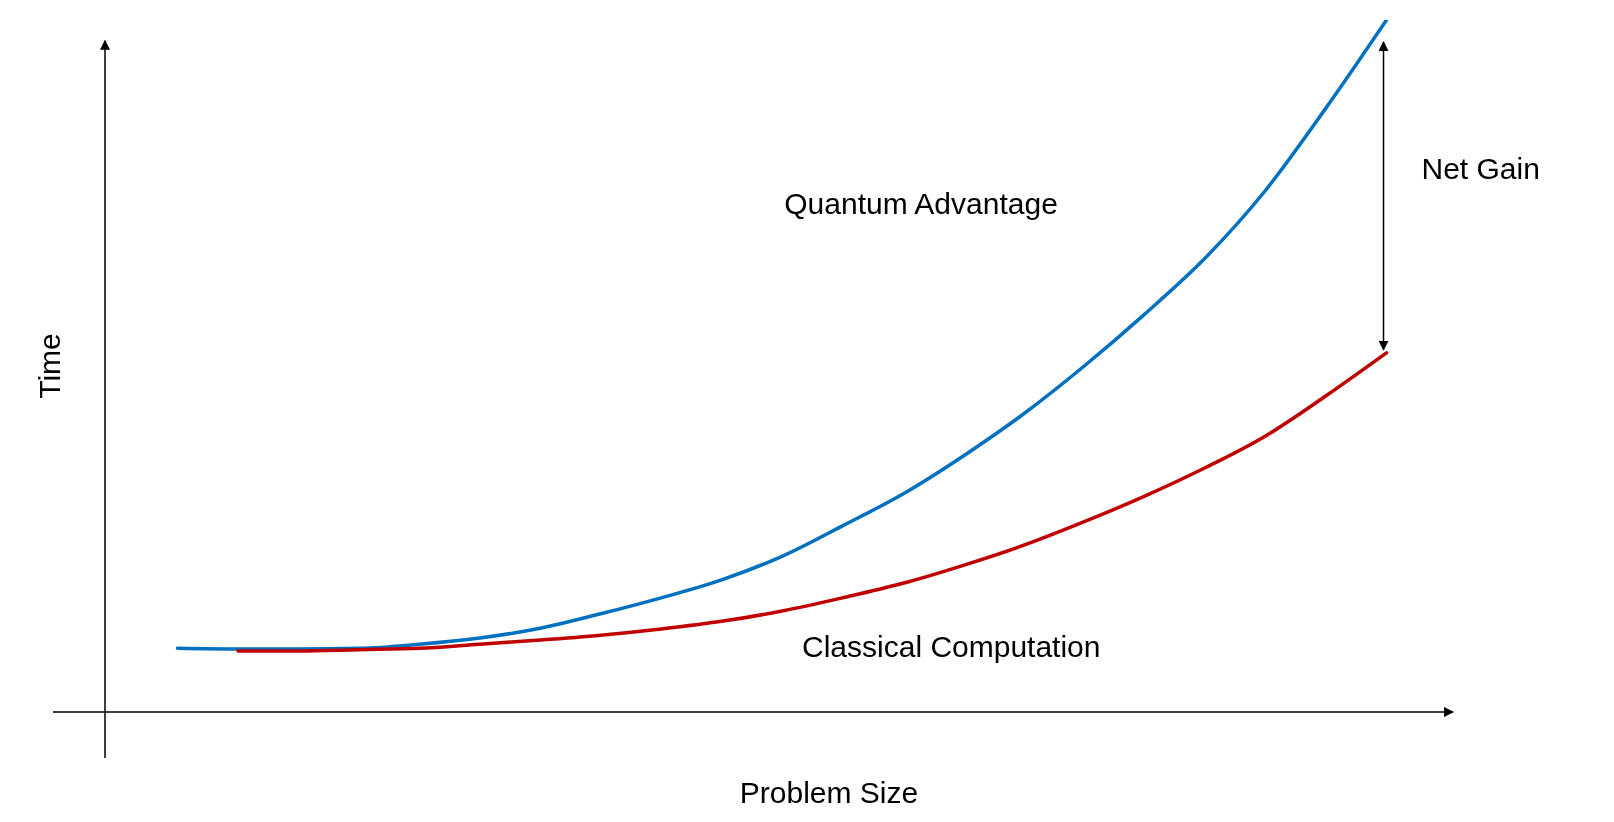 This screenshot has width=1614, height=822. I want to click on text: Net Gain, so click(1480, 169).